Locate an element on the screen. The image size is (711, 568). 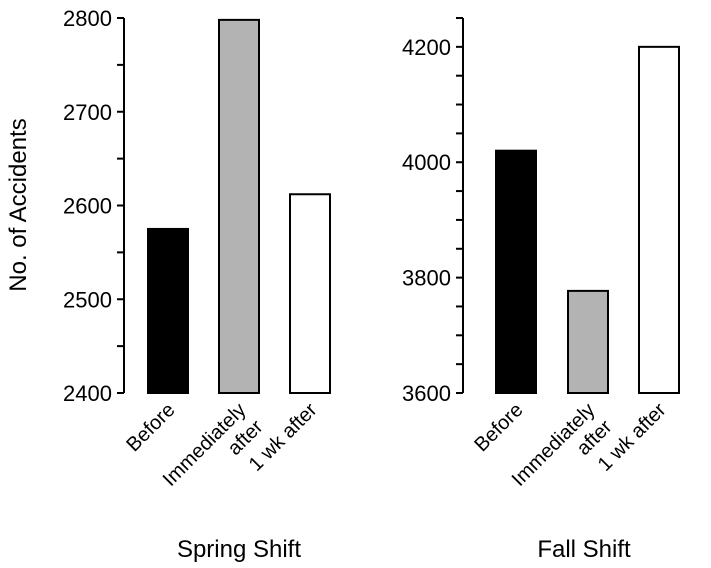
spring-y-tick-label: 2400 is located at coordinates (87, 393).